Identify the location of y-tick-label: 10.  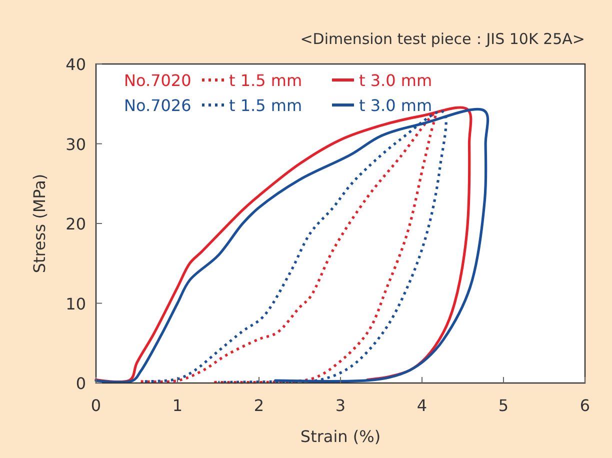
(76, 304).